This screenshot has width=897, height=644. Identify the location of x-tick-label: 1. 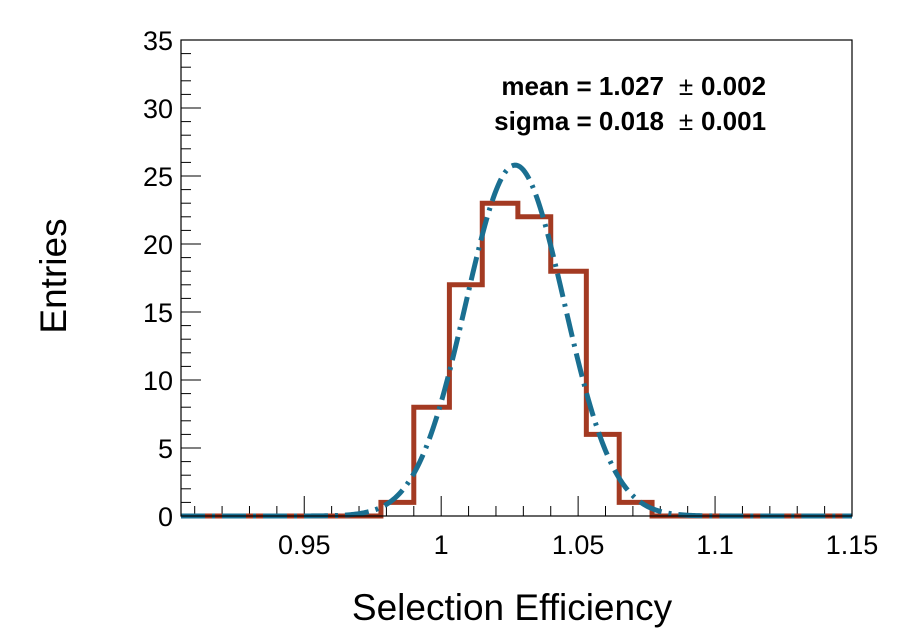
(441, 545).